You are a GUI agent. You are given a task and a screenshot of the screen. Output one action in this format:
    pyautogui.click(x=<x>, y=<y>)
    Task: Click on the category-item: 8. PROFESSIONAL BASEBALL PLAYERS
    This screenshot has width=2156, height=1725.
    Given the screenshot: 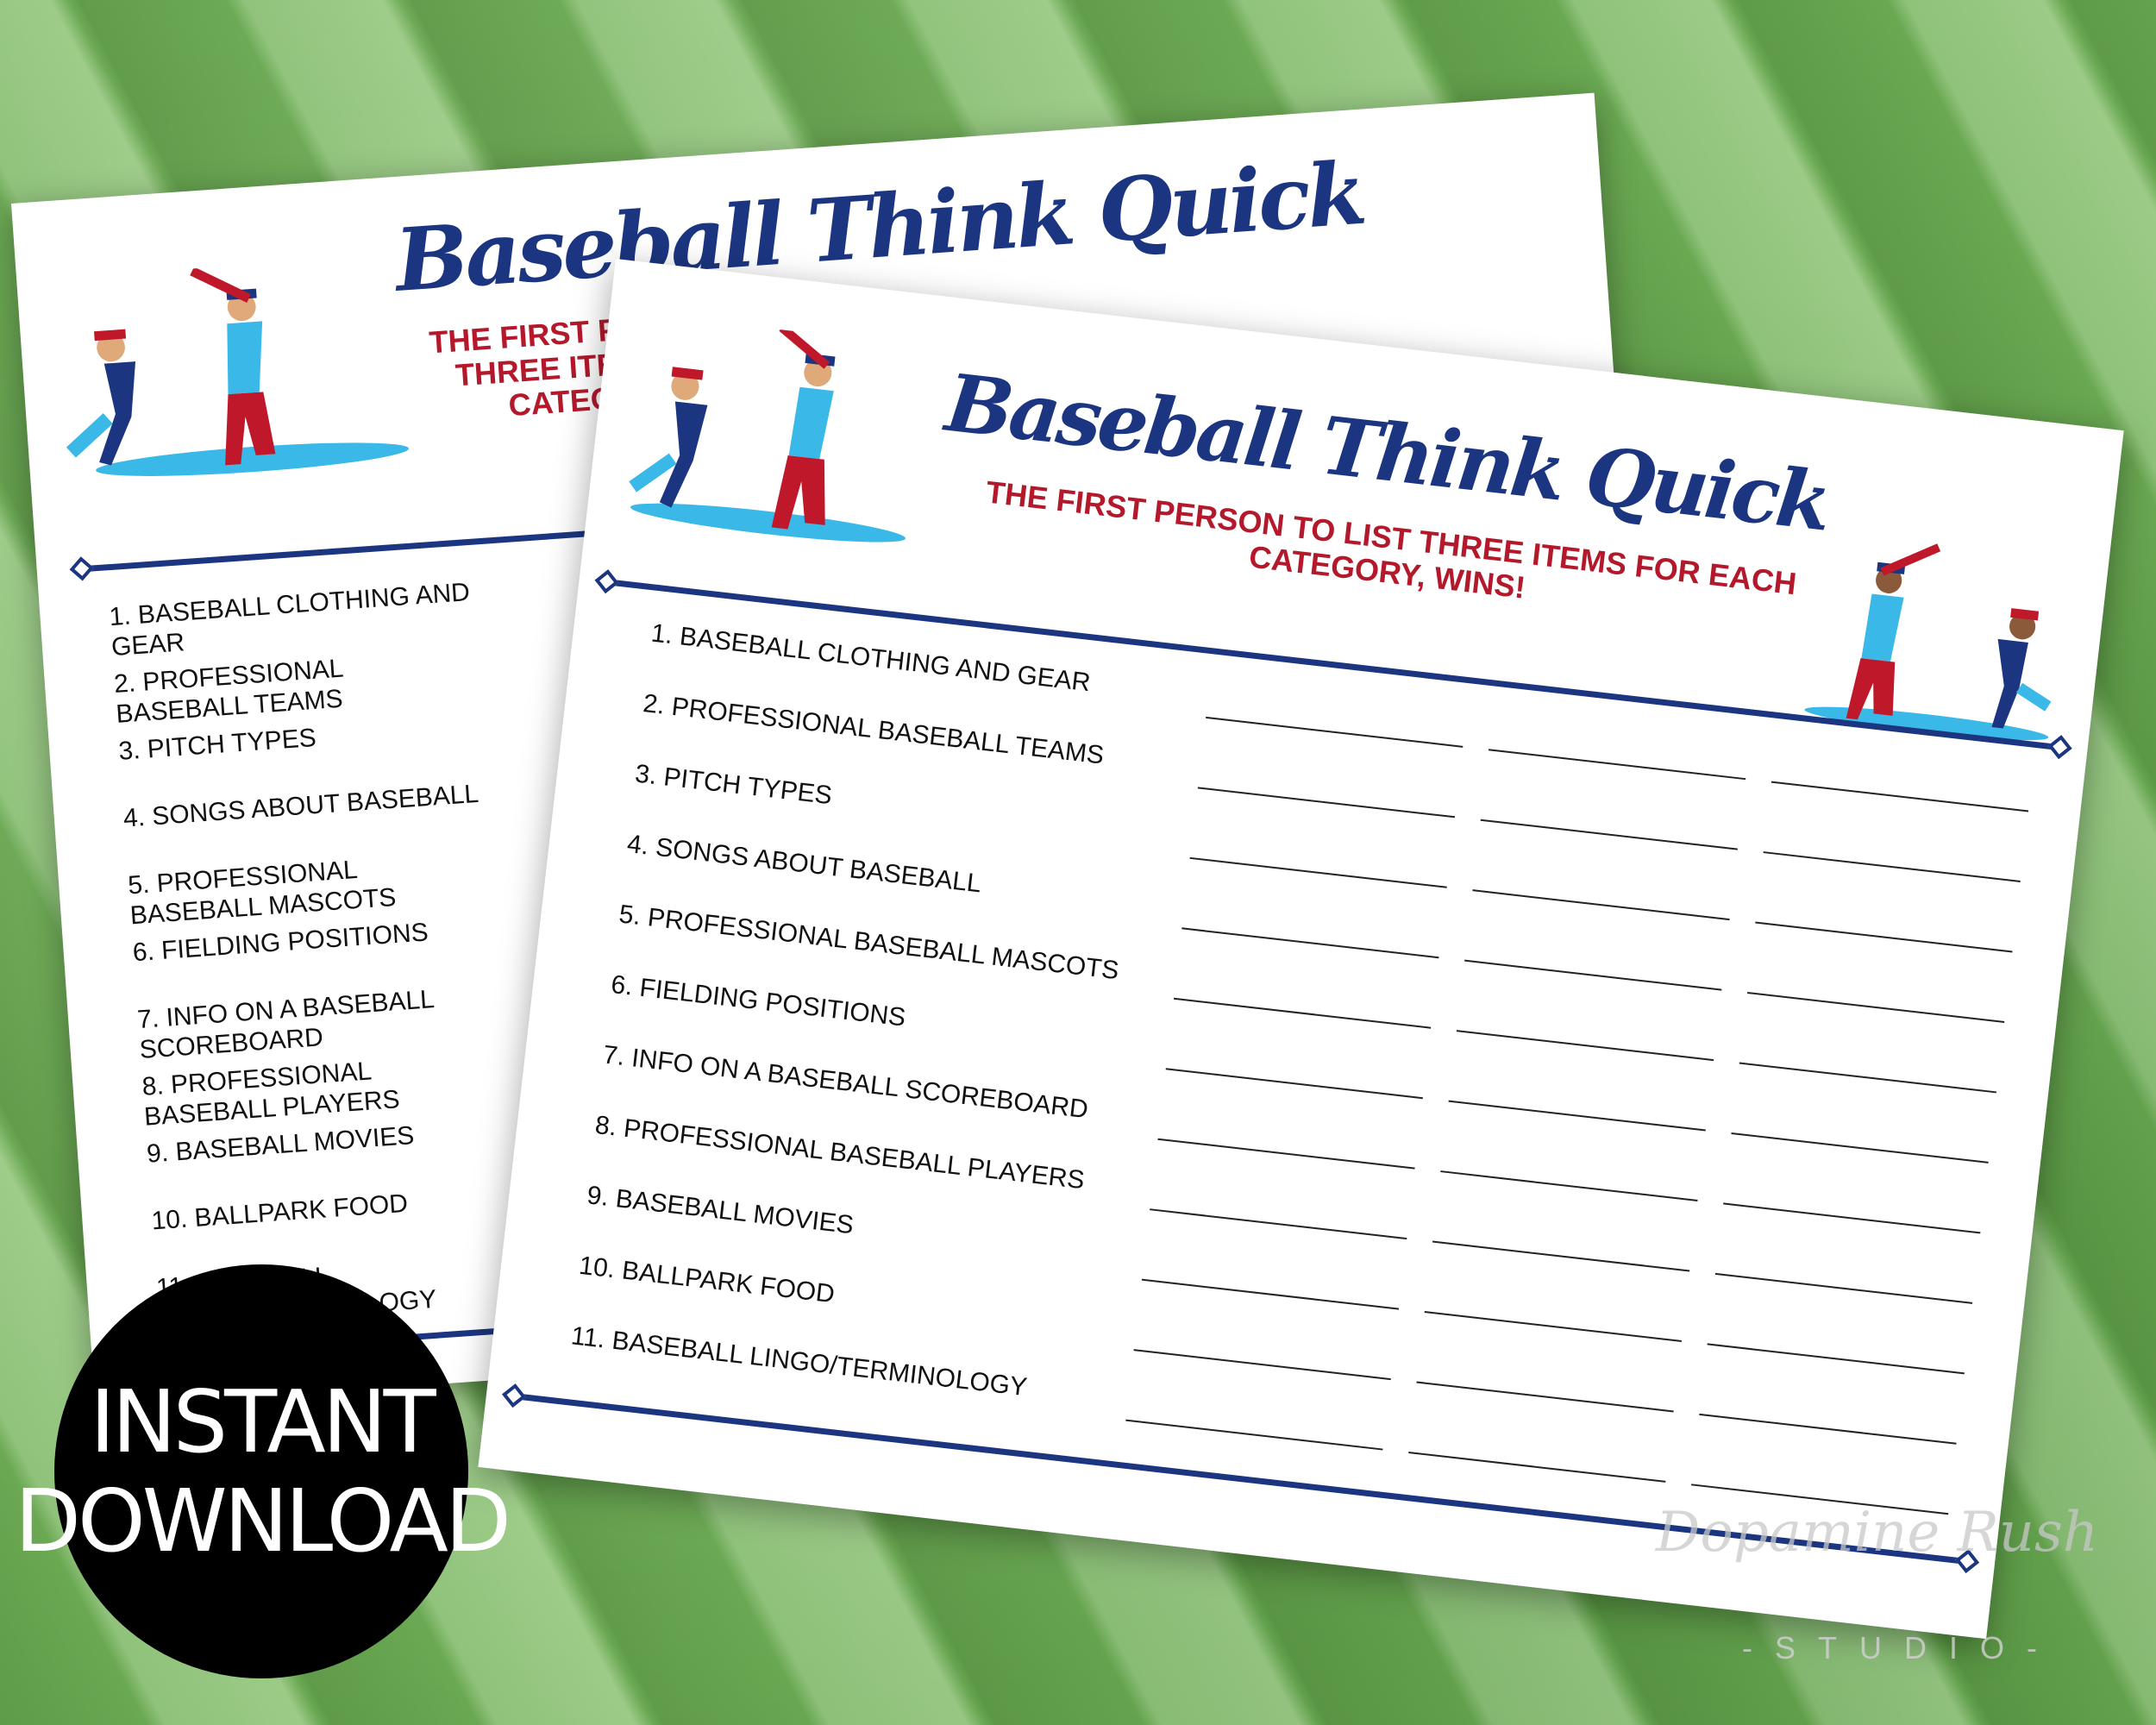 What is the action you would take?
    pyautogui.click(x=840, y=1152)
    